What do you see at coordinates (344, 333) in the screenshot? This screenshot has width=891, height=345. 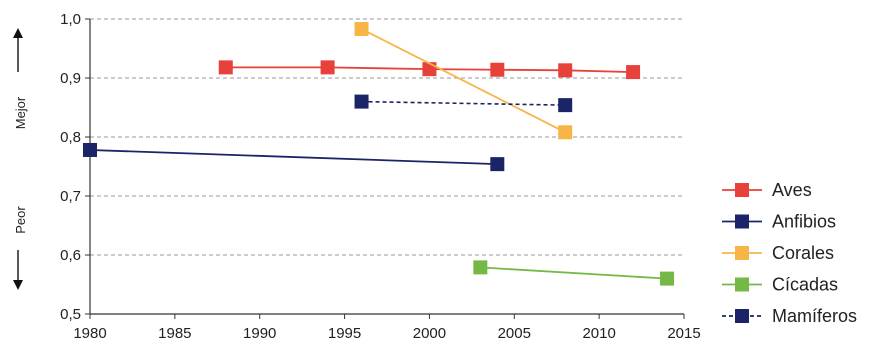 I see `x-tick-label: 1995` at bounding box center [344, 333].